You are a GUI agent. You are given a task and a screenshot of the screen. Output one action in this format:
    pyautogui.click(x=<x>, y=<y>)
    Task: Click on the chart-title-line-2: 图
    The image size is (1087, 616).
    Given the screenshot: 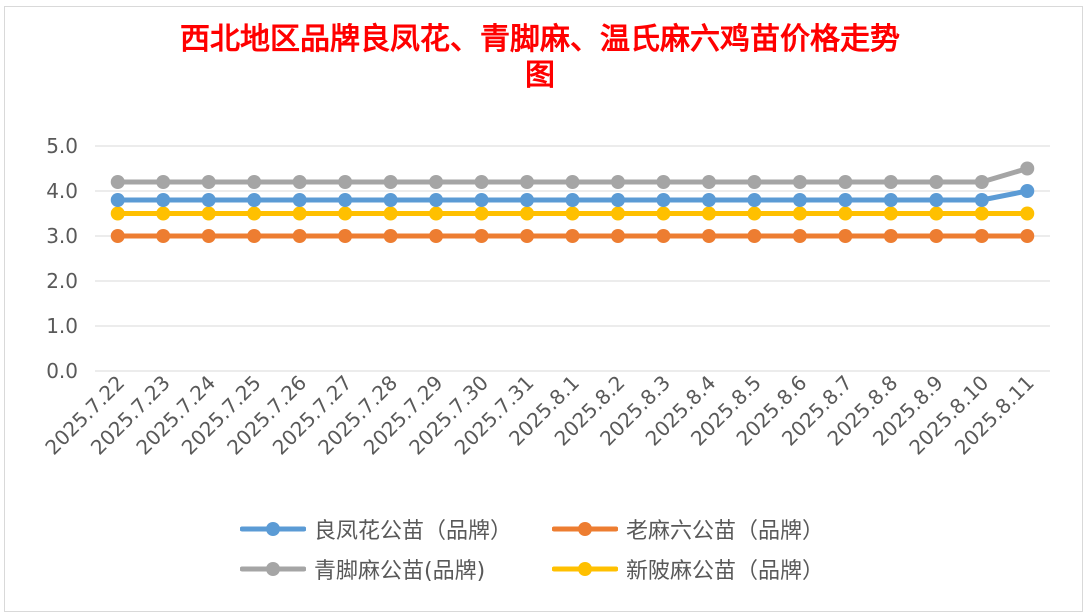 What is the action you would take?
    pyautogui.click(x=540, y=75)
    